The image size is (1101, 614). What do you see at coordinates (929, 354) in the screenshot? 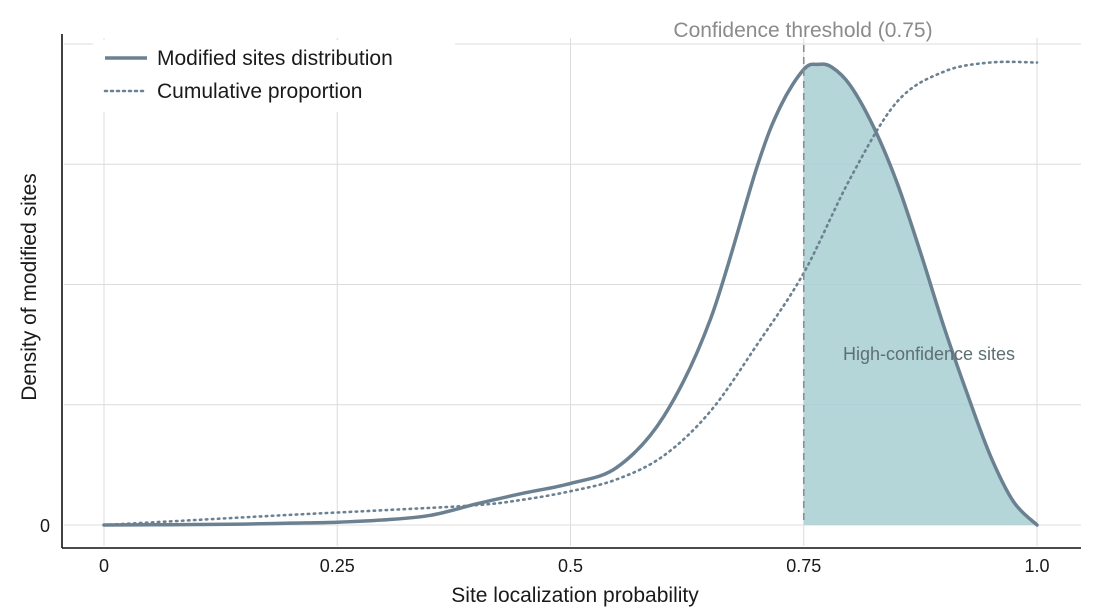
I see `shaded-region-label: High-confidence sites` at bounding box center [929, 354].